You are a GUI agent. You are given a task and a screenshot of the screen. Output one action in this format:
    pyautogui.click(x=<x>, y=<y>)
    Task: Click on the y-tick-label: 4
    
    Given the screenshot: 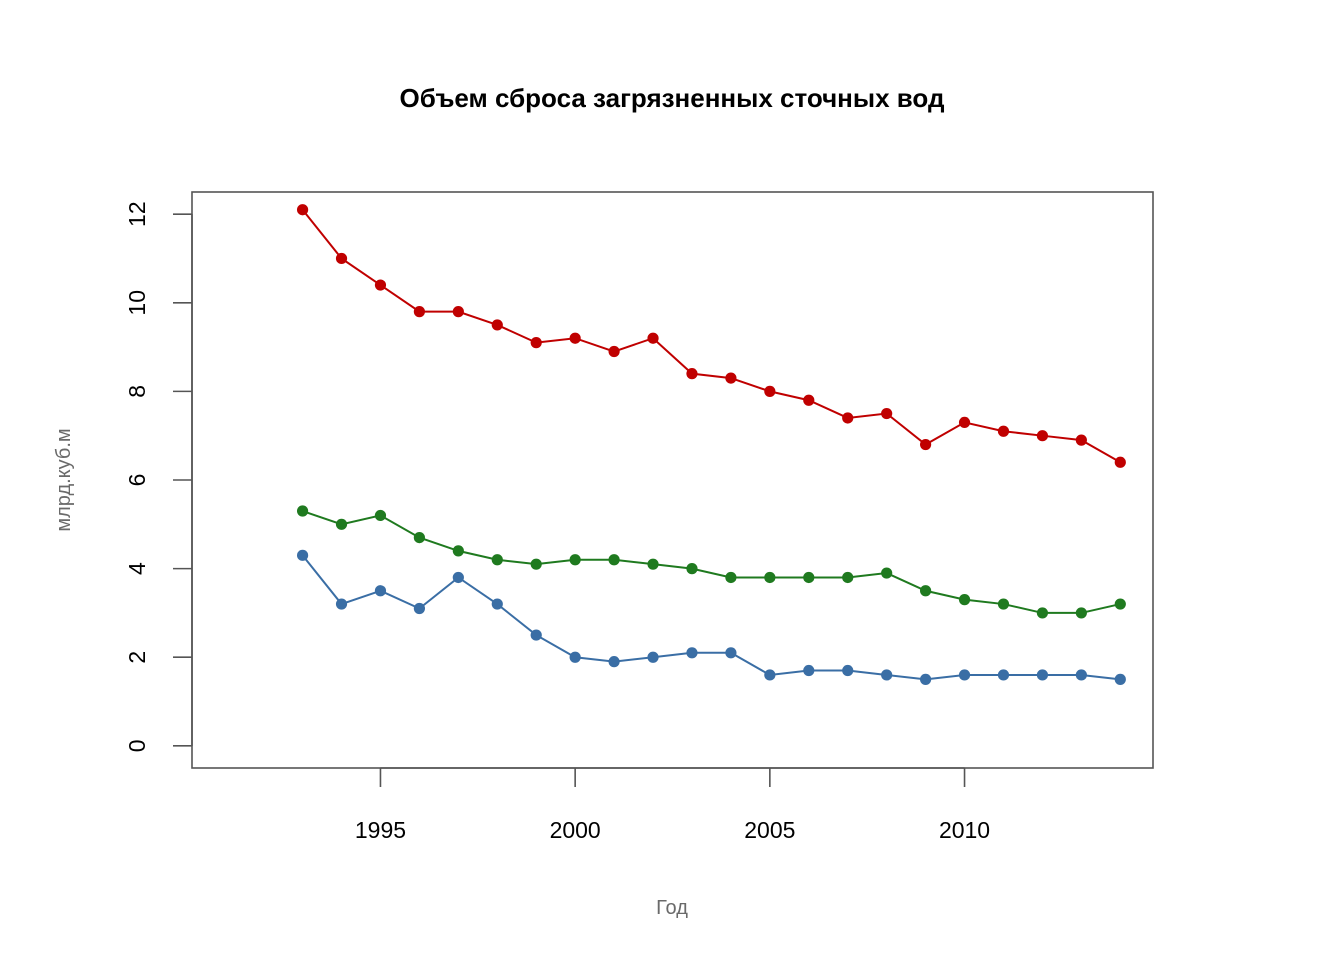 What is the action you would take?
    pyautogui.click(x=137, y=568)
    